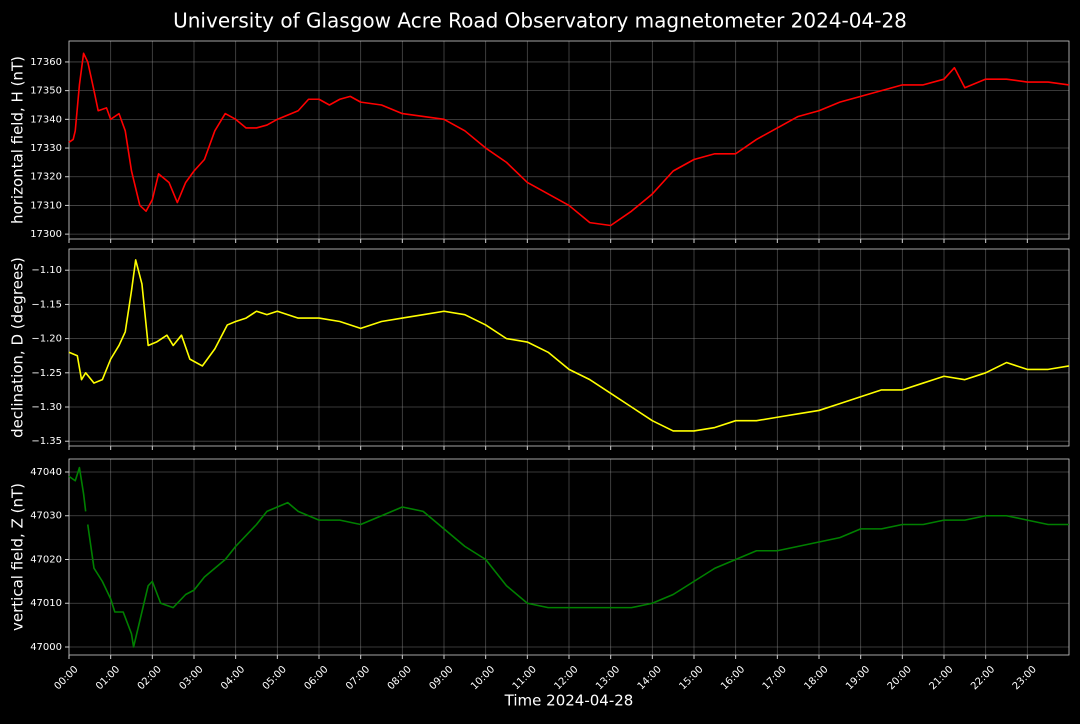  I want to click on y-tick-label: 47000, so click(46, 647).